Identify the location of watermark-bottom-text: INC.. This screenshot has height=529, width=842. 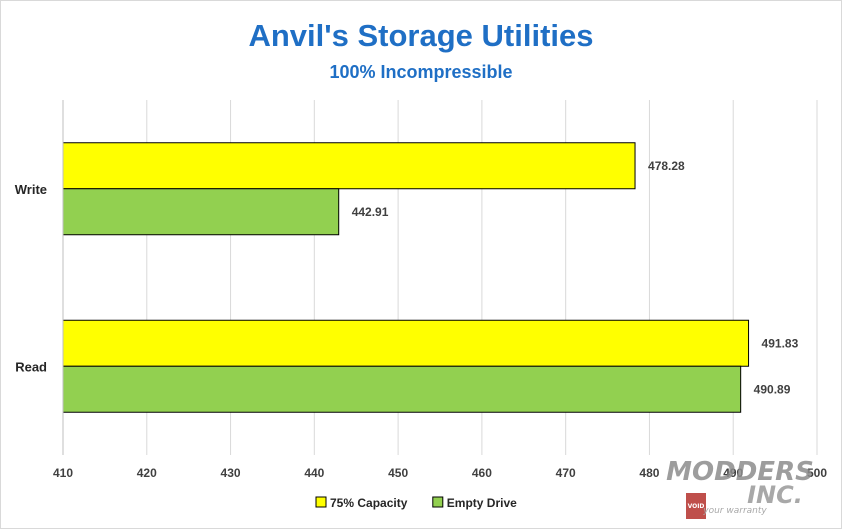
(775, 495).